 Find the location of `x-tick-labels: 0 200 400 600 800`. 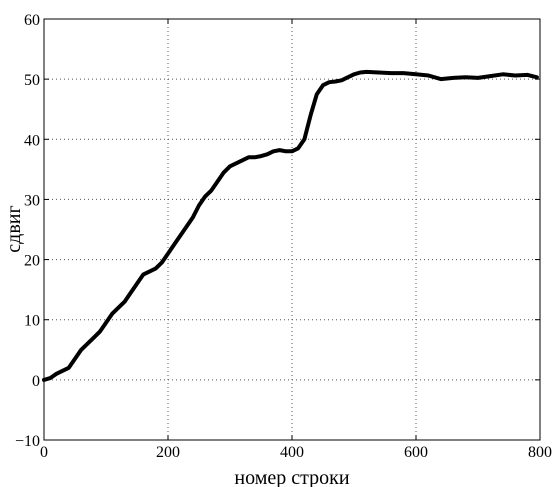

x-tick-labels: 0 200 400 600 800 is located at coordinates (296, 452).